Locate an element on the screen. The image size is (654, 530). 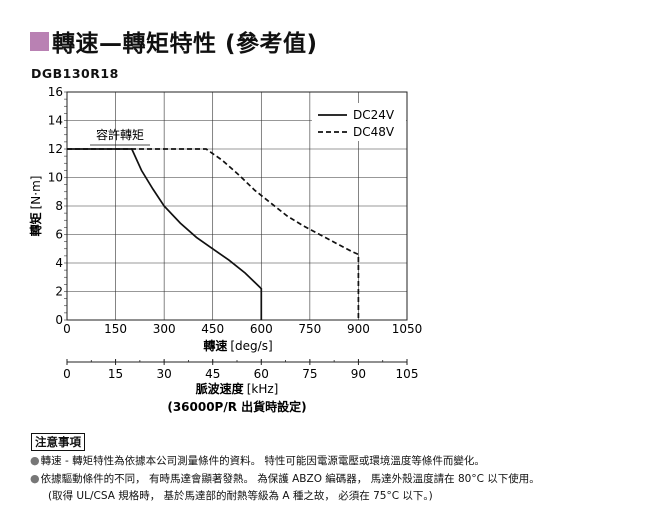
pulse-tick-label: 15 is located at coordinates (115, 374).